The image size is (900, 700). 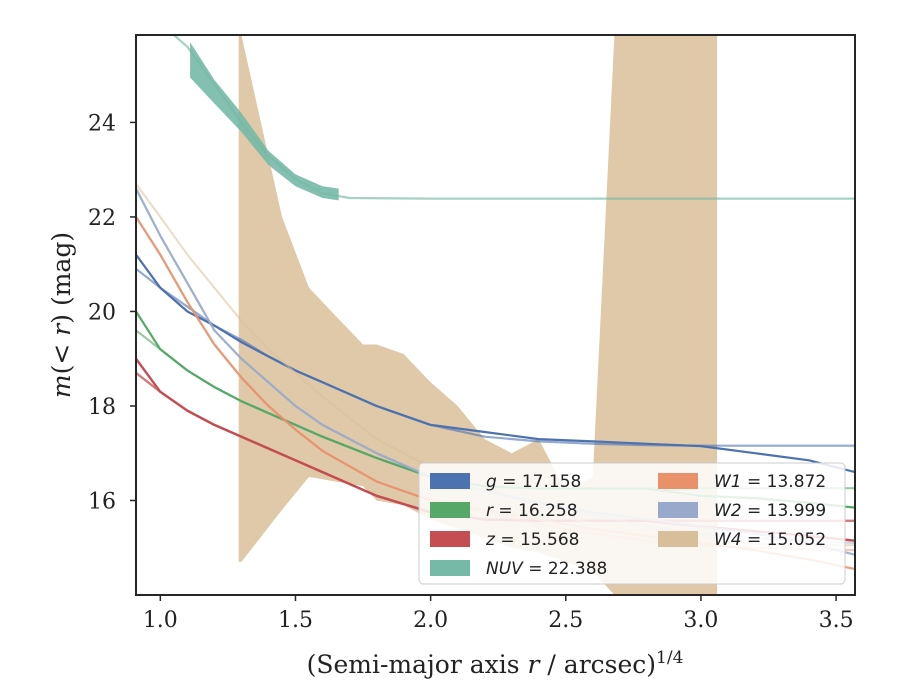 What do you see at coordinates (495, 663) in the screenshot?
I see `x-axis-label: (Semi-major axis r / arcsec)1/4` at bounding box center [495, 663].